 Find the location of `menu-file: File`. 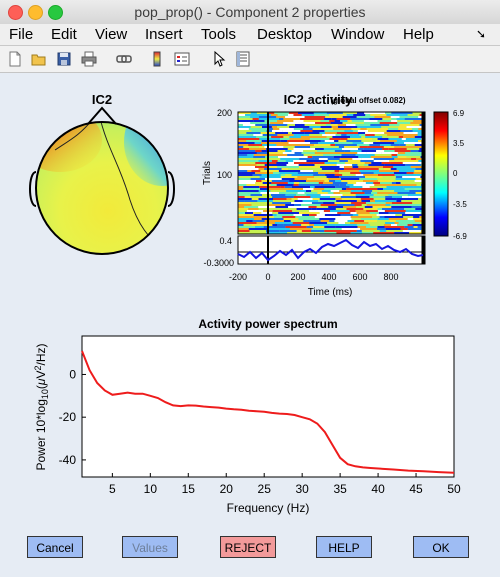

menu-file: File is located at coordinates (21, 34).